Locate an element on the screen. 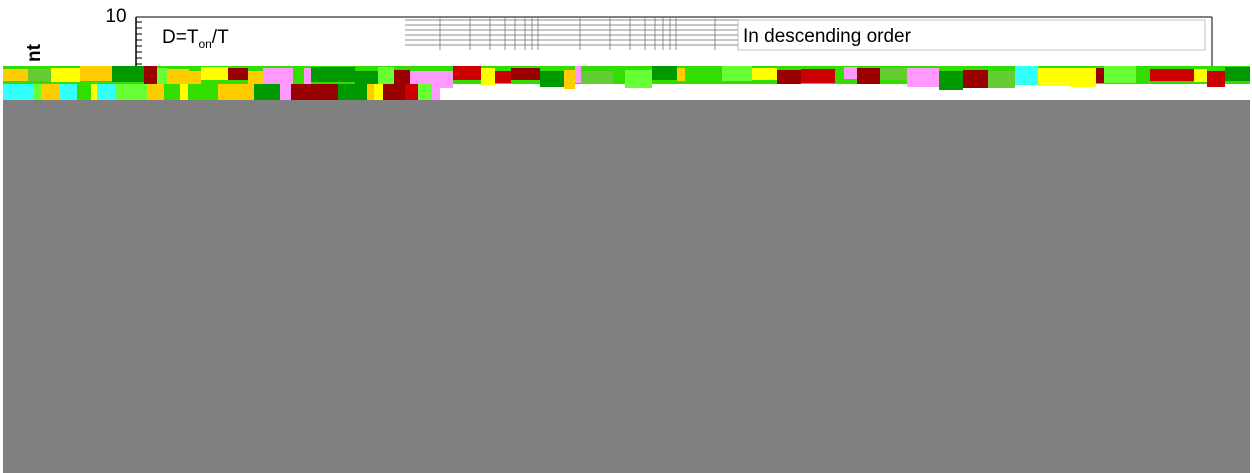 The height and width of the screenshot is (473, 1252). formula-sub: on is located at coordinates (204, 44).